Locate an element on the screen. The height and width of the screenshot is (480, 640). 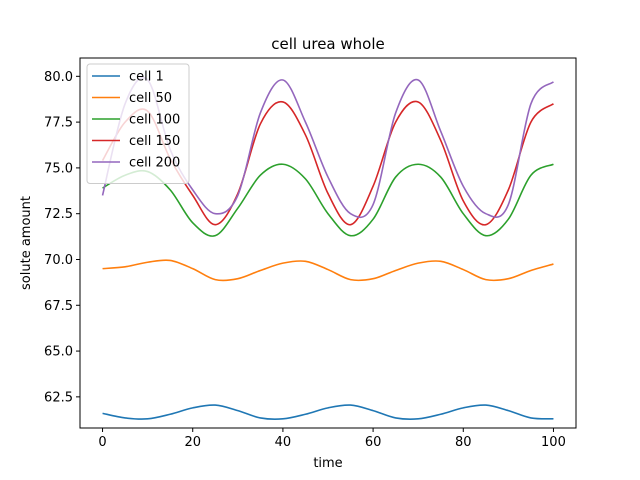
y-tick-label: 77.5 is located at coordinates (58, 123).